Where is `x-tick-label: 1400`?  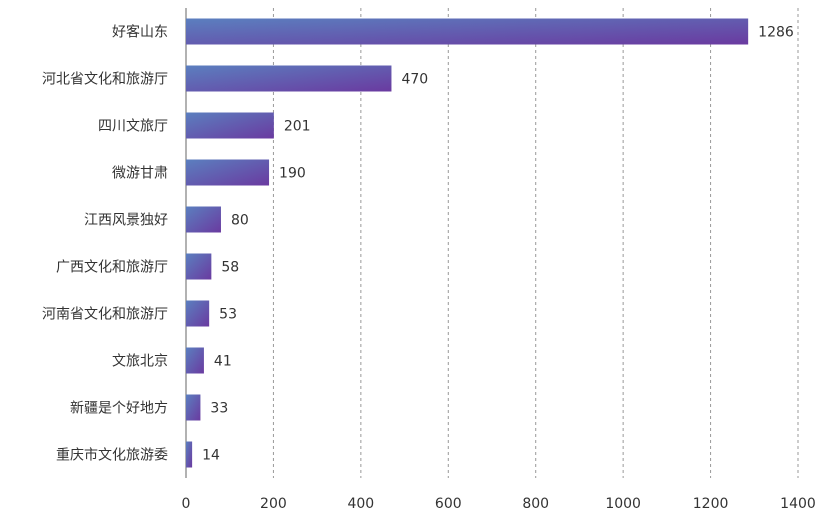
x-tick-label: 1400 is located at coordinates (798, 504).